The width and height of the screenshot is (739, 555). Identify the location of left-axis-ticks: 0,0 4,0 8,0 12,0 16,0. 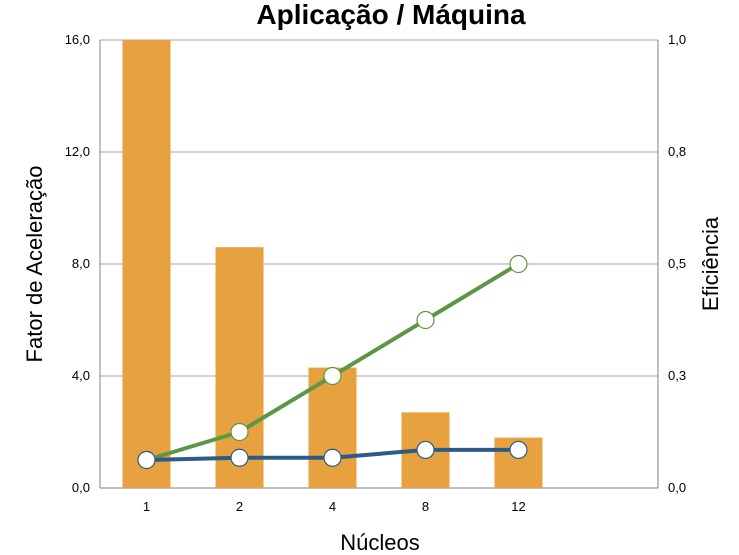
(77, 263).